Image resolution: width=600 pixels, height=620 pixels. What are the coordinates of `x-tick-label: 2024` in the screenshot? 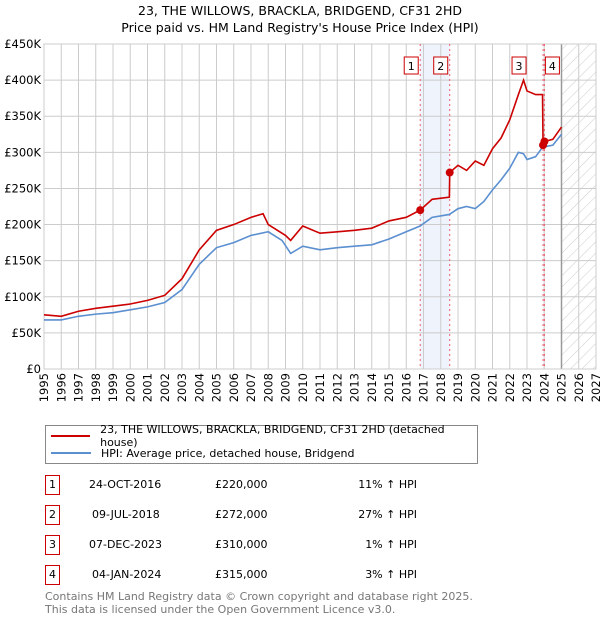 It's located at (544, 387).